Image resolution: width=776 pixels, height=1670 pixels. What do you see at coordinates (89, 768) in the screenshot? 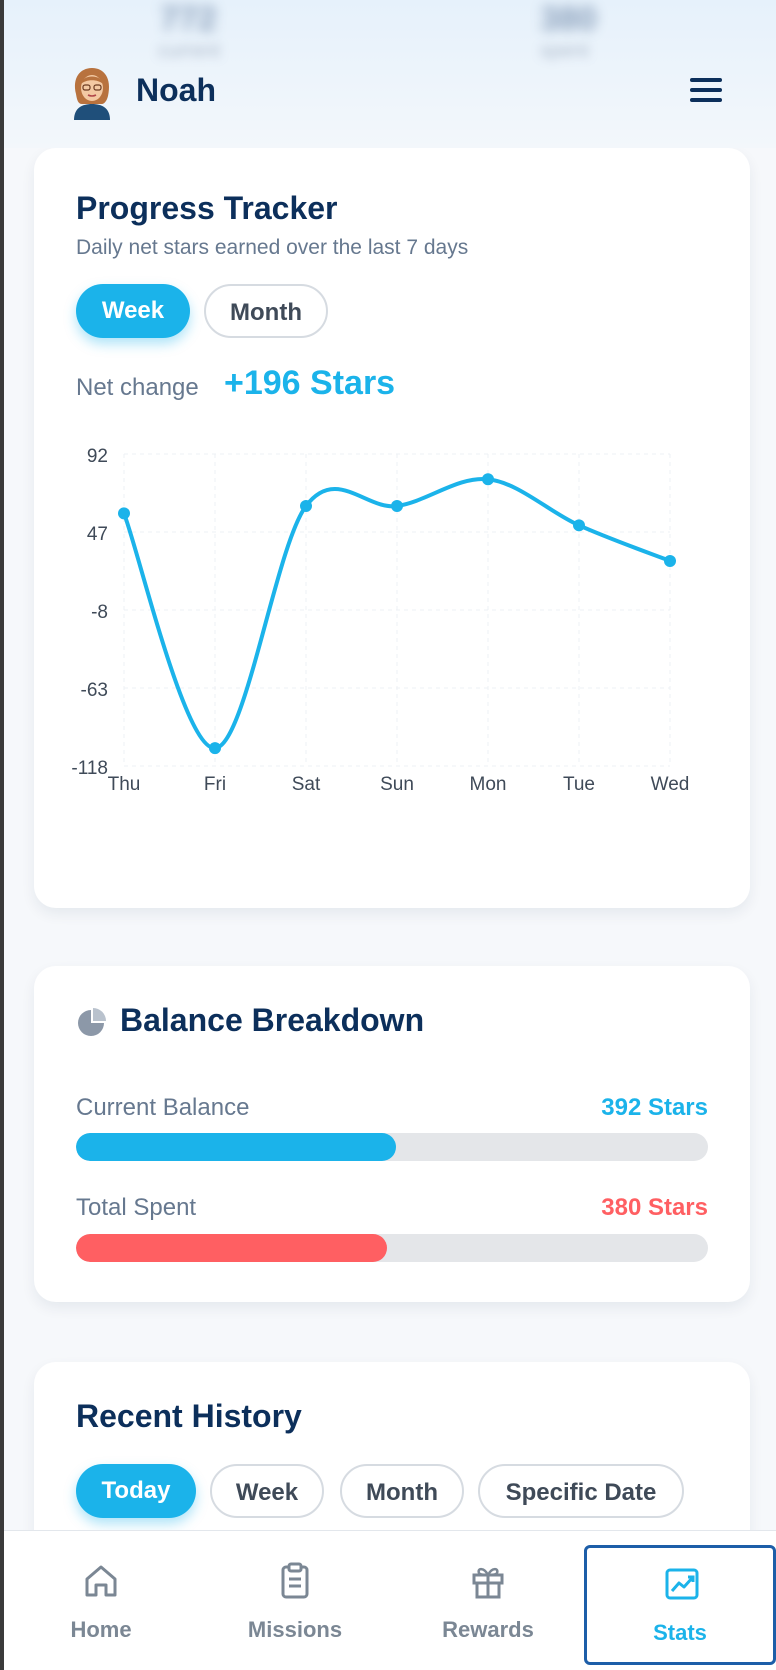
I see `y-tick-label: -118` at bounding box center [89, 768].